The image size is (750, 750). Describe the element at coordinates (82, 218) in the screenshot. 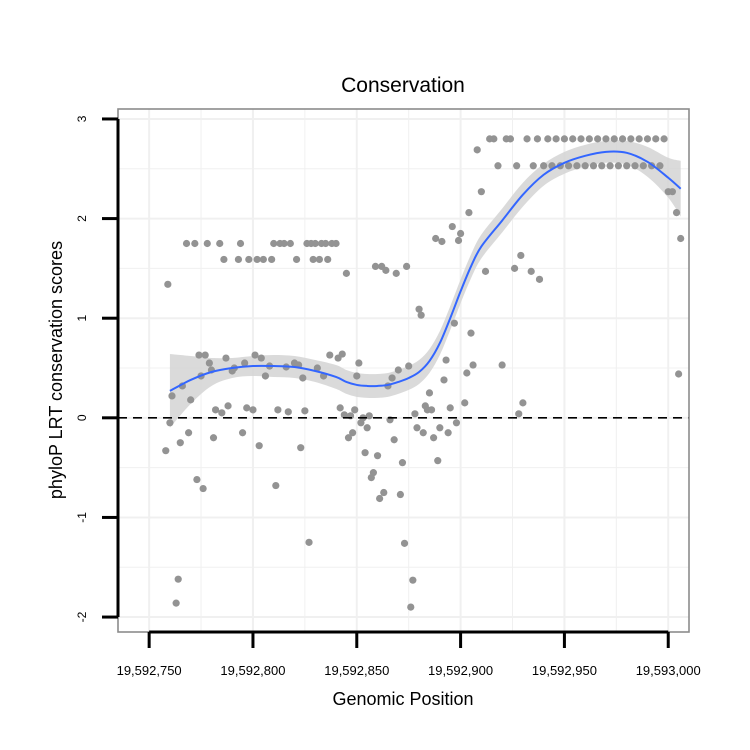

I see `y-tick-label: 2` at that location.